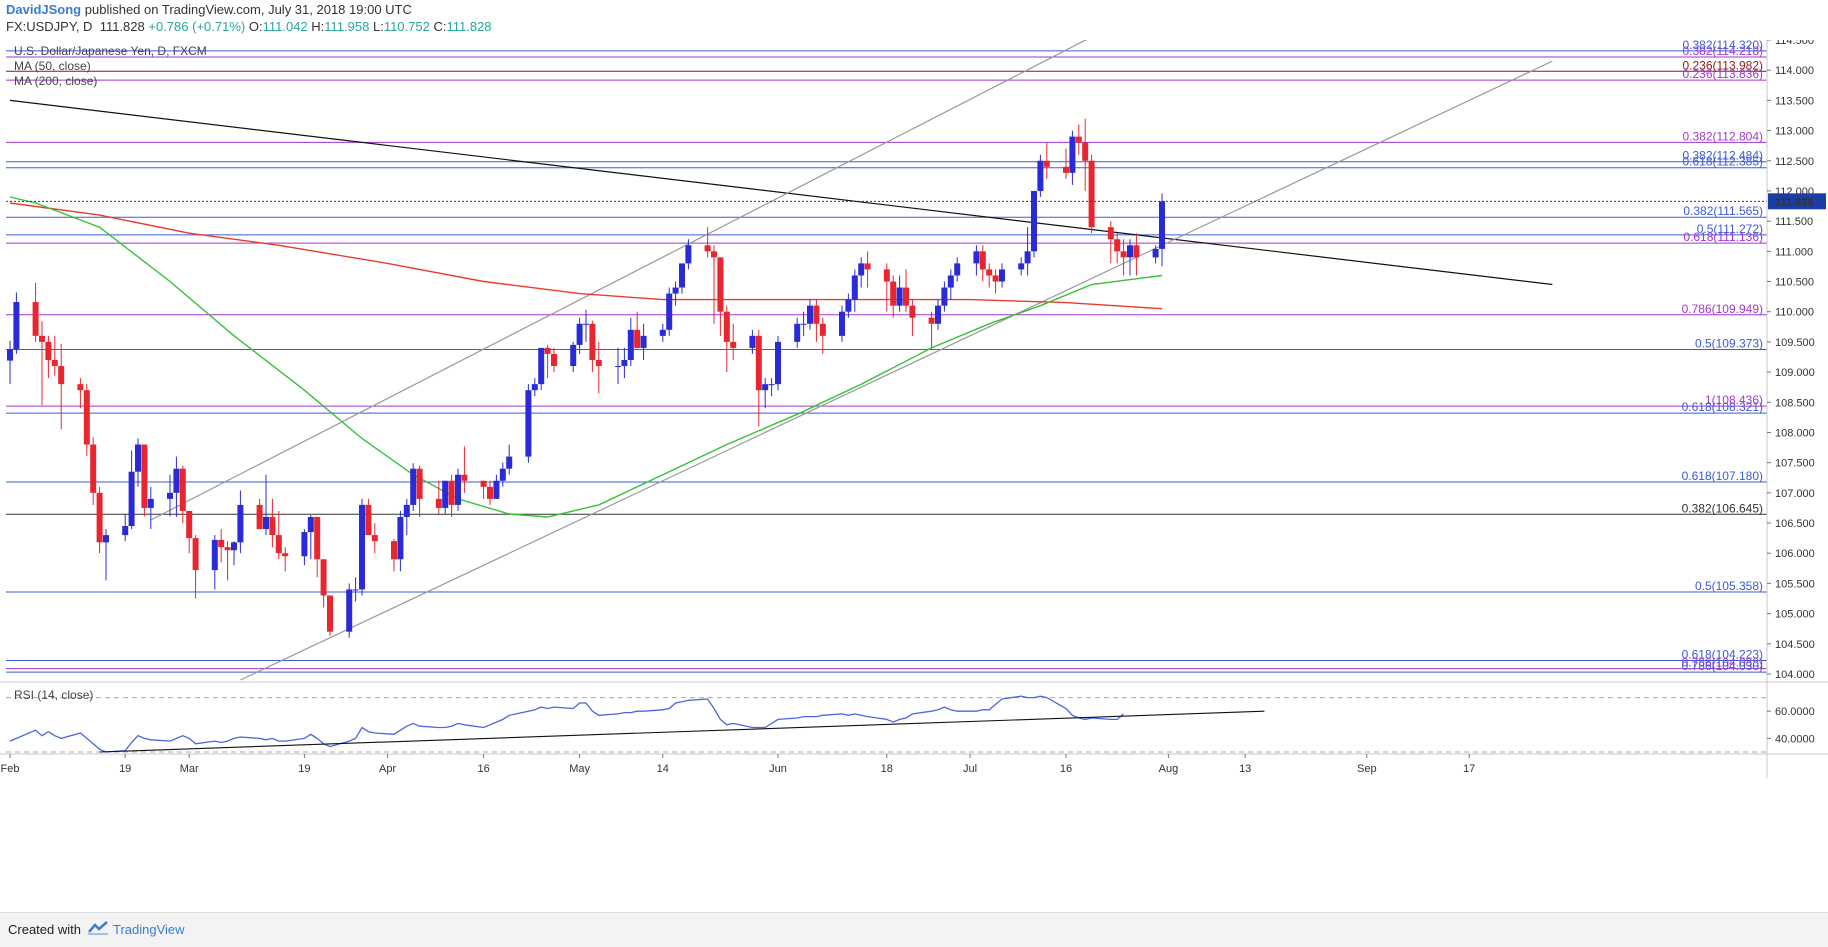 Image resolution: width=1828 pixels, height=947 pixels. I want to click on rsi-tick-label: 60.0000, so click(1795, 712).